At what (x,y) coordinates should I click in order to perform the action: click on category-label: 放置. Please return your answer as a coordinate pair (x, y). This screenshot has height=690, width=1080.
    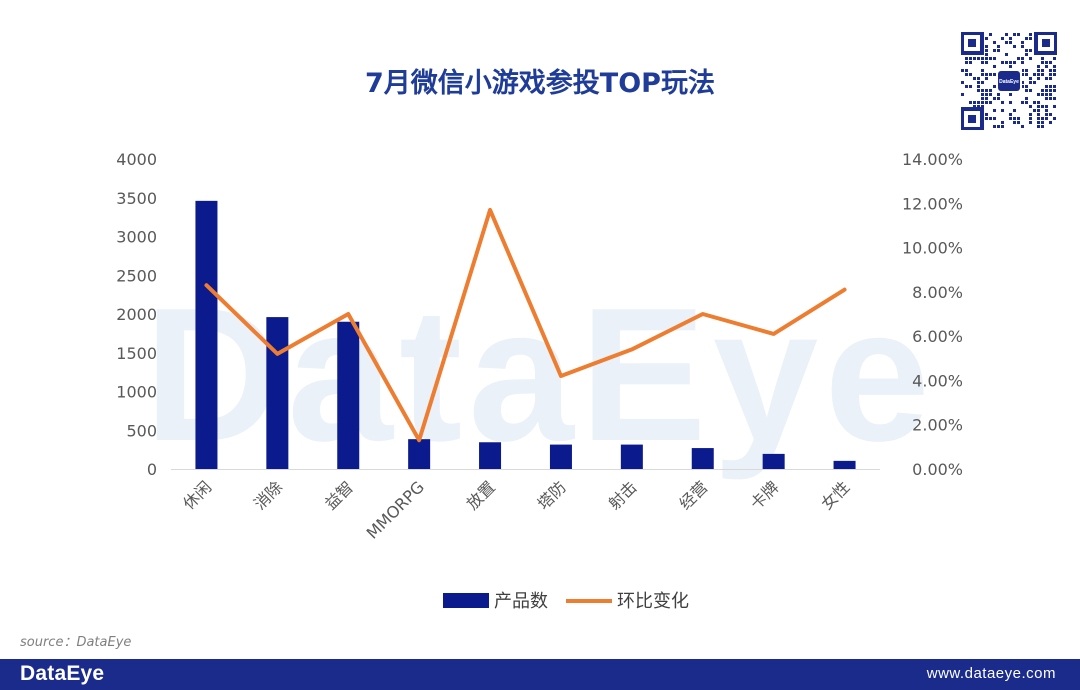
    Looking at the image, I should click on (481, 495).